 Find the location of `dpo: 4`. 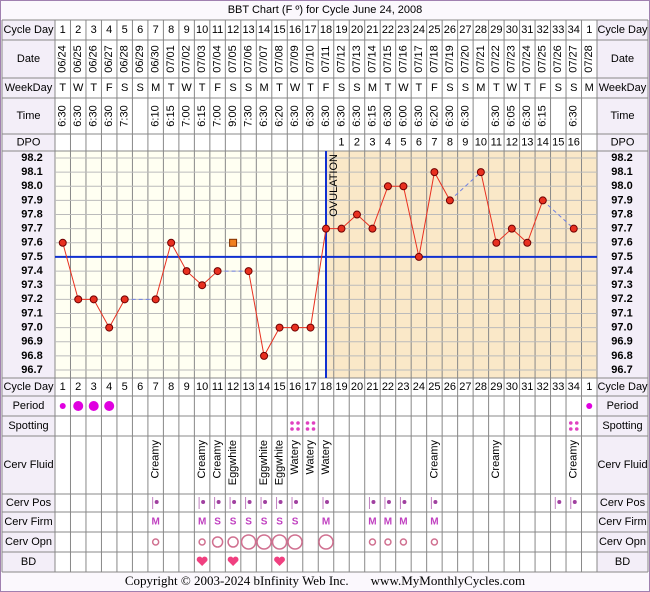

dpo: 4 is located at coordinates (388, 142).